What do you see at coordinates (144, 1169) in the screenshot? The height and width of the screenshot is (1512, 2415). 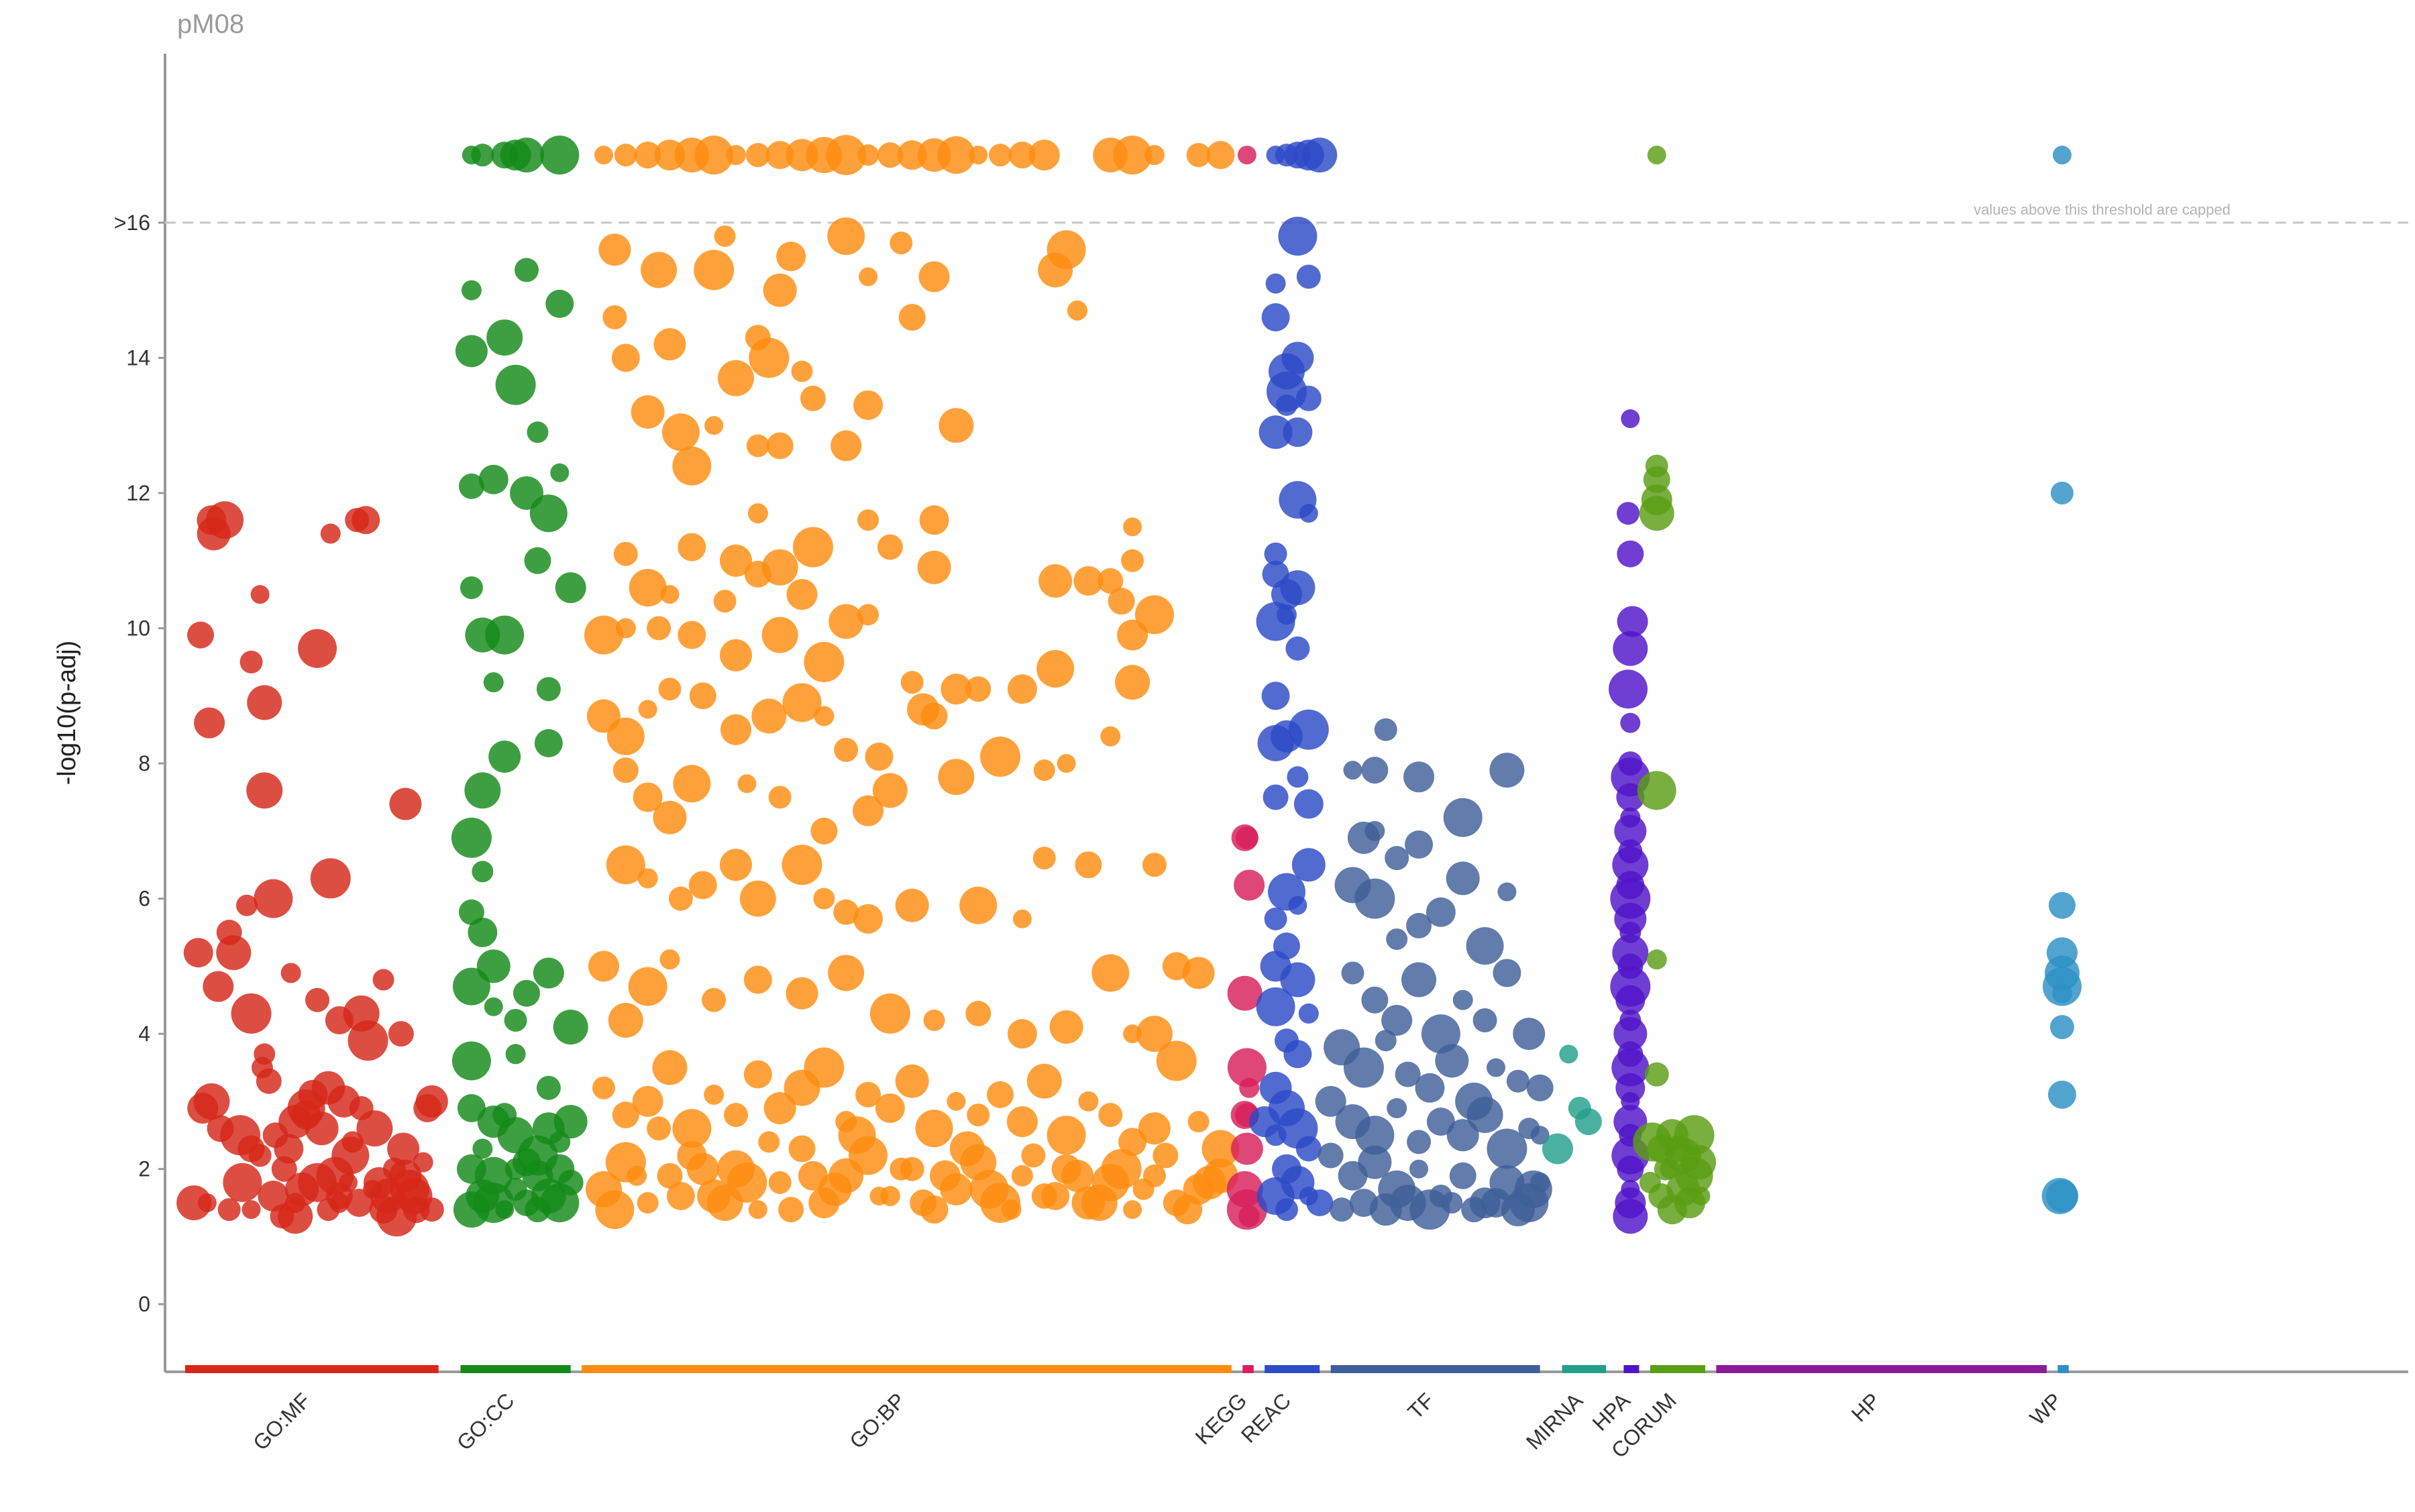 I see `y-tick-label: 2` at bounding box center [144, 1169].